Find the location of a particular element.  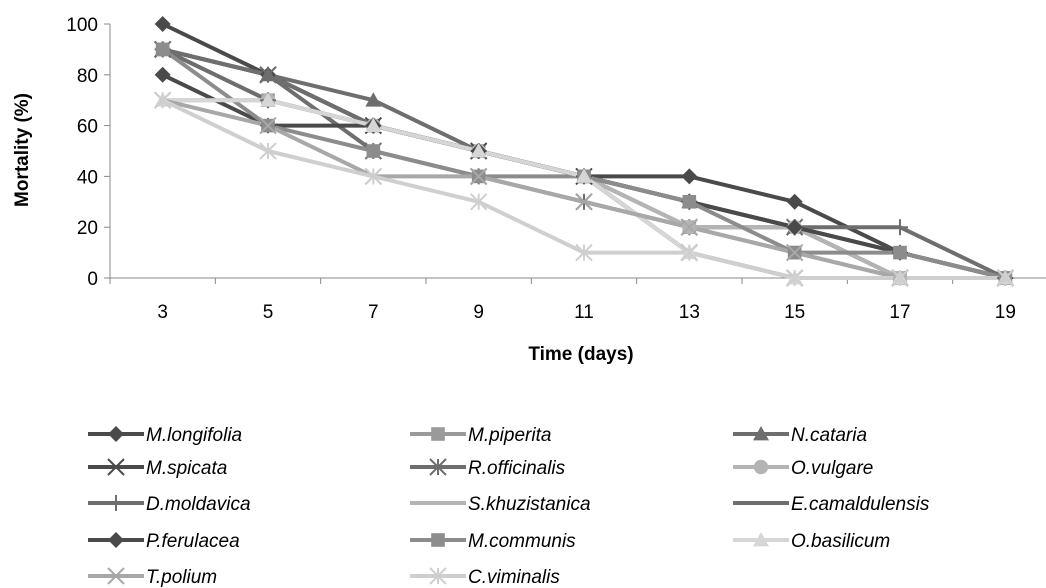

y-tick-label: 100 is located at coordinates (82, 25).